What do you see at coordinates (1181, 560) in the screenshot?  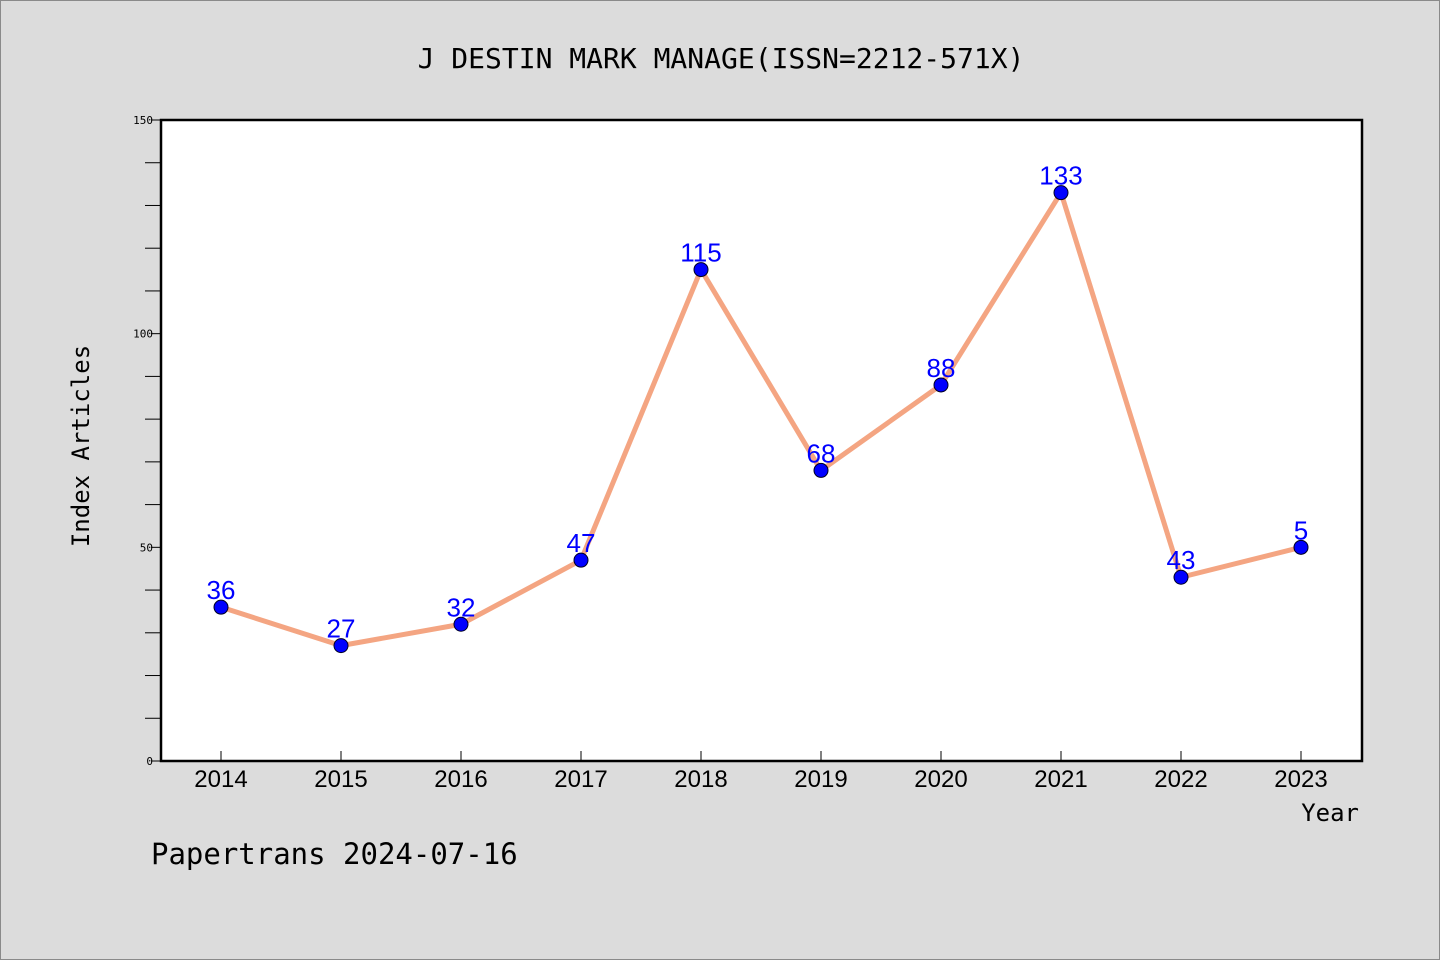 I see `data-label: 43` at bounding box center [1181, 560].